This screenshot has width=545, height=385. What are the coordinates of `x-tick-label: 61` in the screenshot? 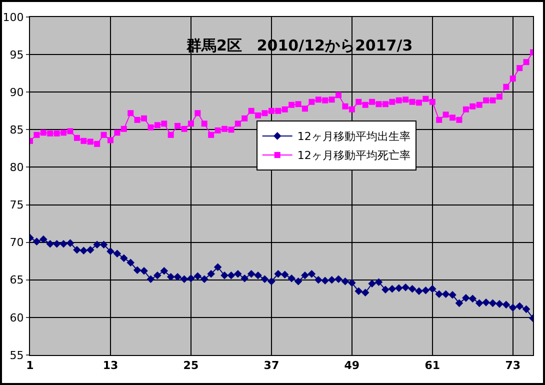 It's located at (432, 365).